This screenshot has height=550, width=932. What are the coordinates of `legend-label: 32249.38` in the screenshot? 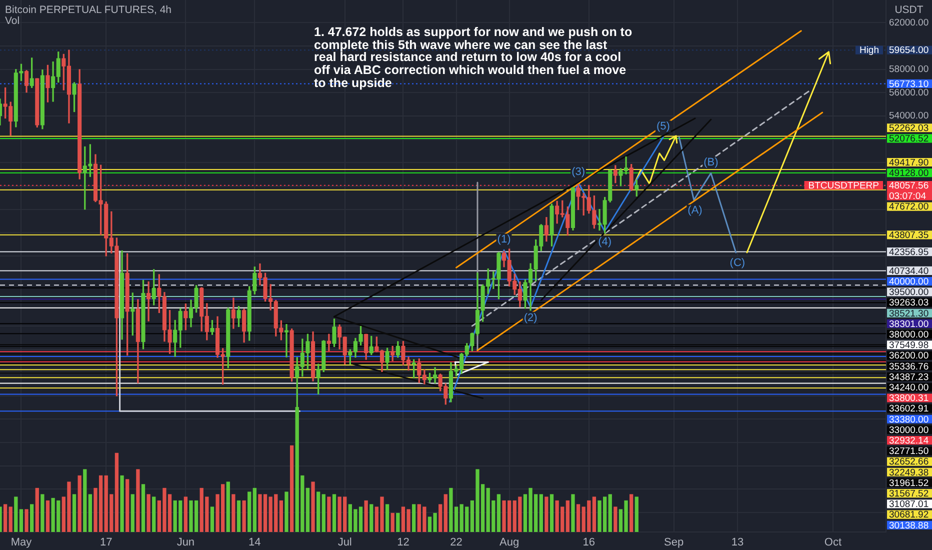 It's located at (909, 472).